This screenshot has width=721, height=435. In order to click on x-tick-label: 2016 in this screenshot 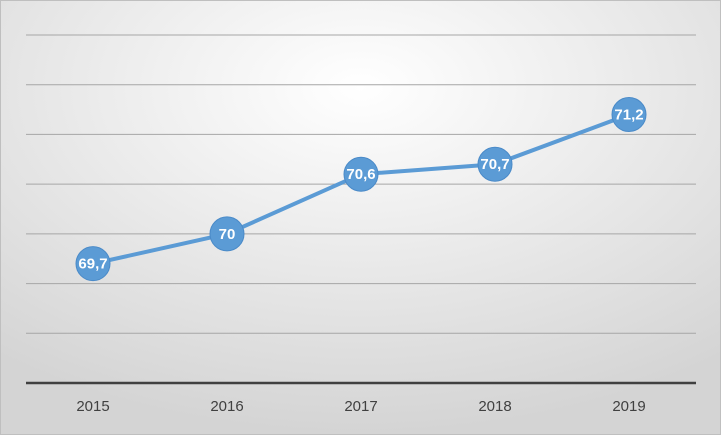, I will do `click(226, 406)`.